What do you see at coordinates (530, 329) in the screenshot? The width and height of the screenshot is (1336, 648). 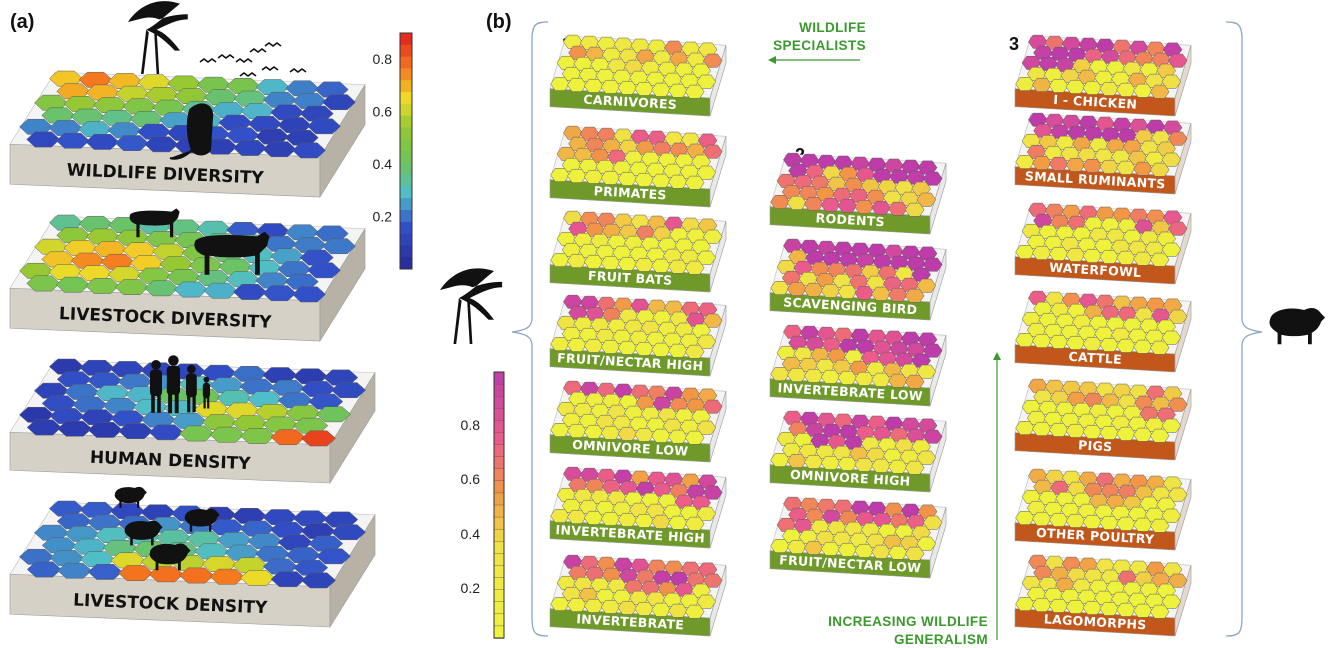 I see `left-bracket` at bounding box center [530, 329].